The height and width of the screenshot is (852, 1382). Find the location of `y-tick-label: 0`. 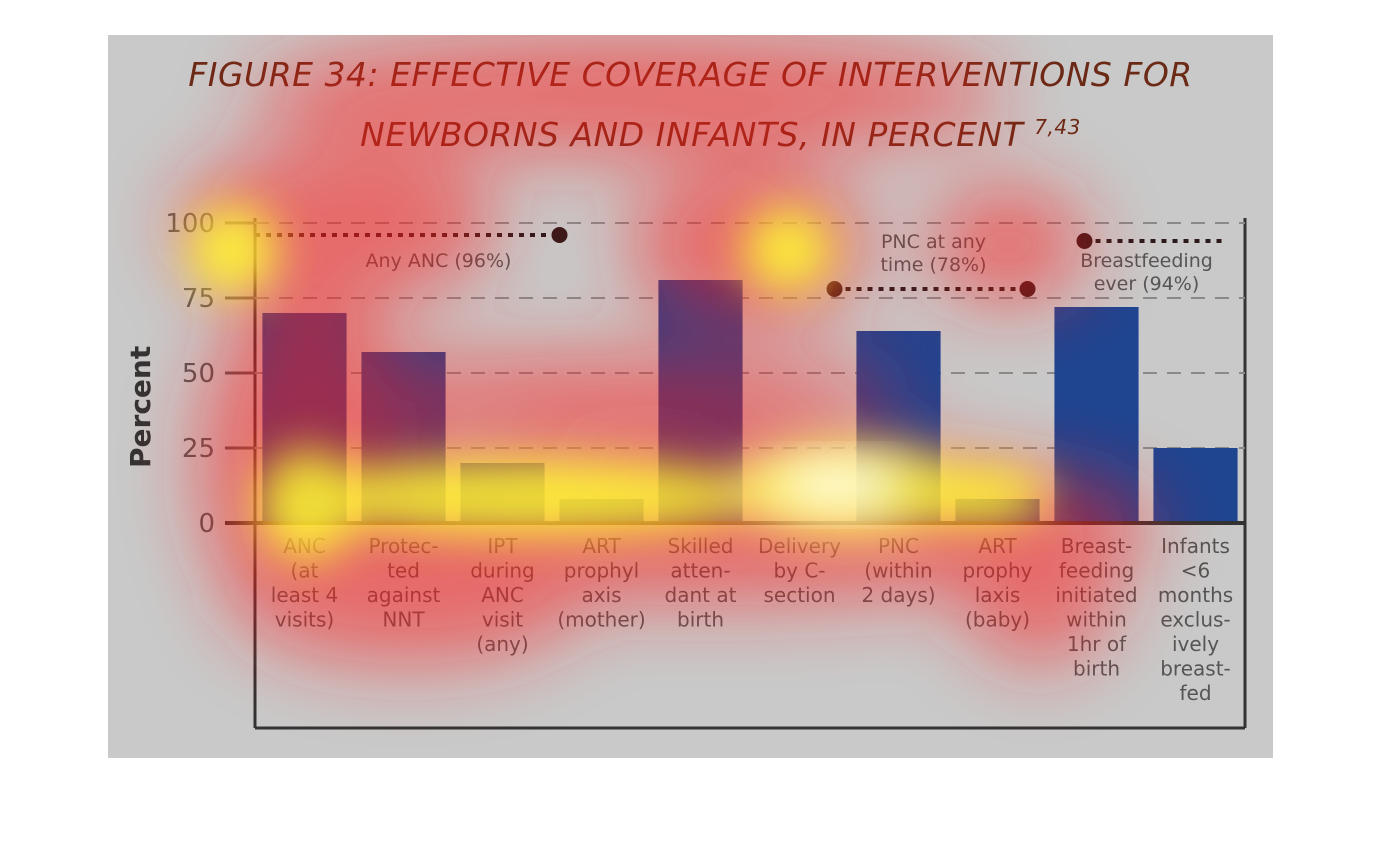

y-tick-label: 0 is located at coordinates (206, 524).